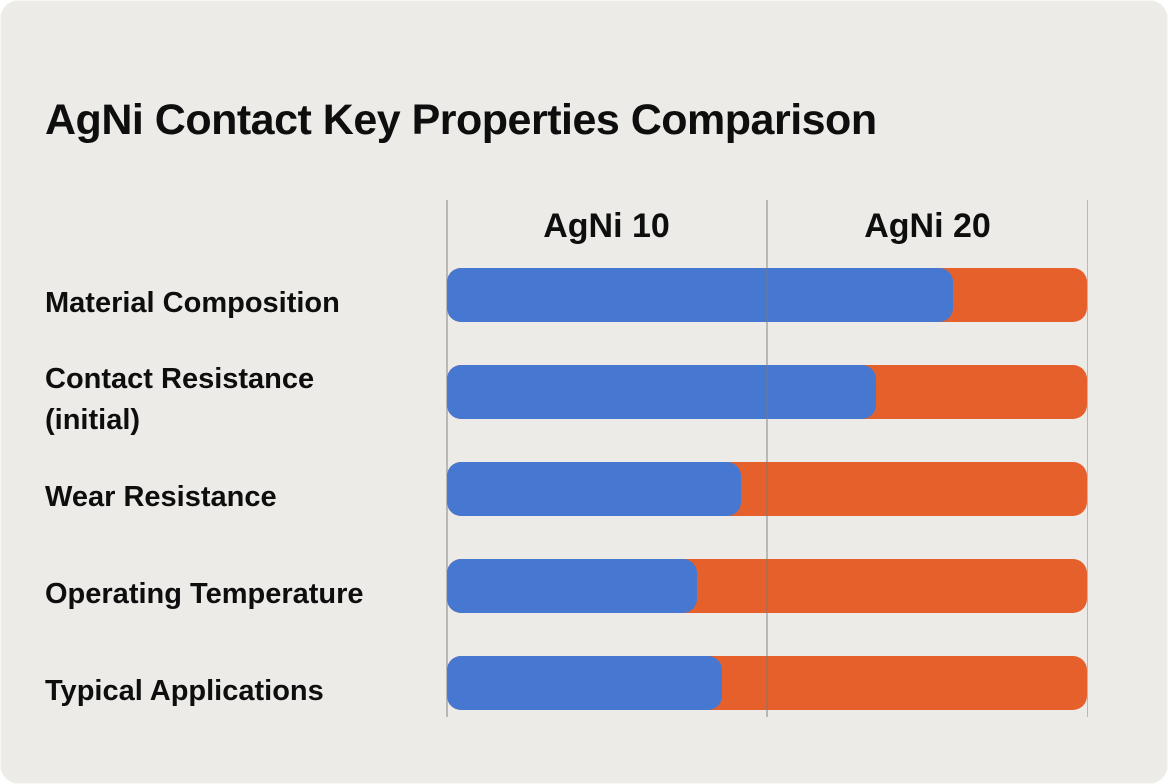 This screenshot has height=784, width=1168. What do you see at coordinates (927, 226) in the screenshot?
I see `column-header-agni20: AgNi 20` at bounding box center [927, 226].